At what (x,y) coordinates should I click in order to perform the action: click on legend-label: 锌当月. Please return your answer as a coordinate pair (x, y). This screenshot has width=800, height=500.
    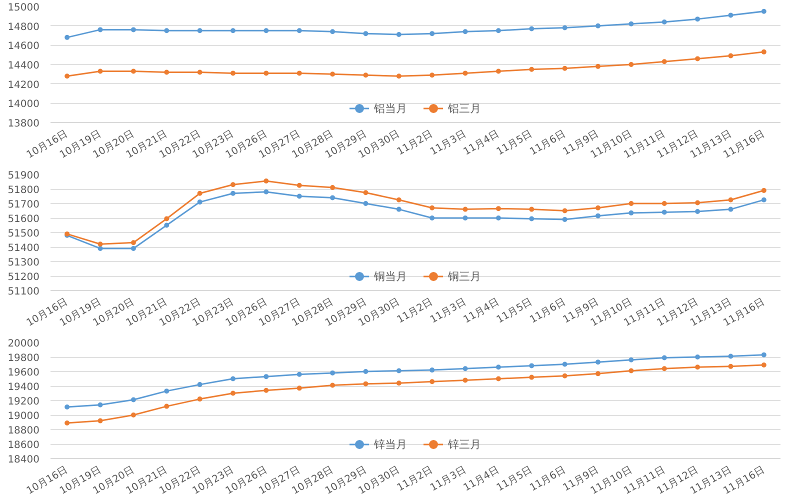
    Looking at the image, I should click on (390, 444).